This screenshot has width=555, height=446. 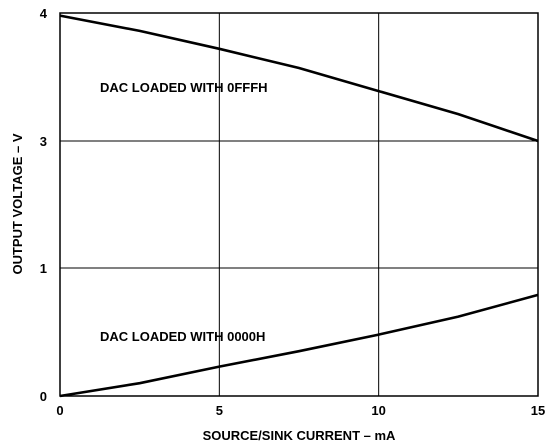 I want to click on x-axis-title: SOURCE/SINK CURRENT – mA, so click(x=299, y=435).